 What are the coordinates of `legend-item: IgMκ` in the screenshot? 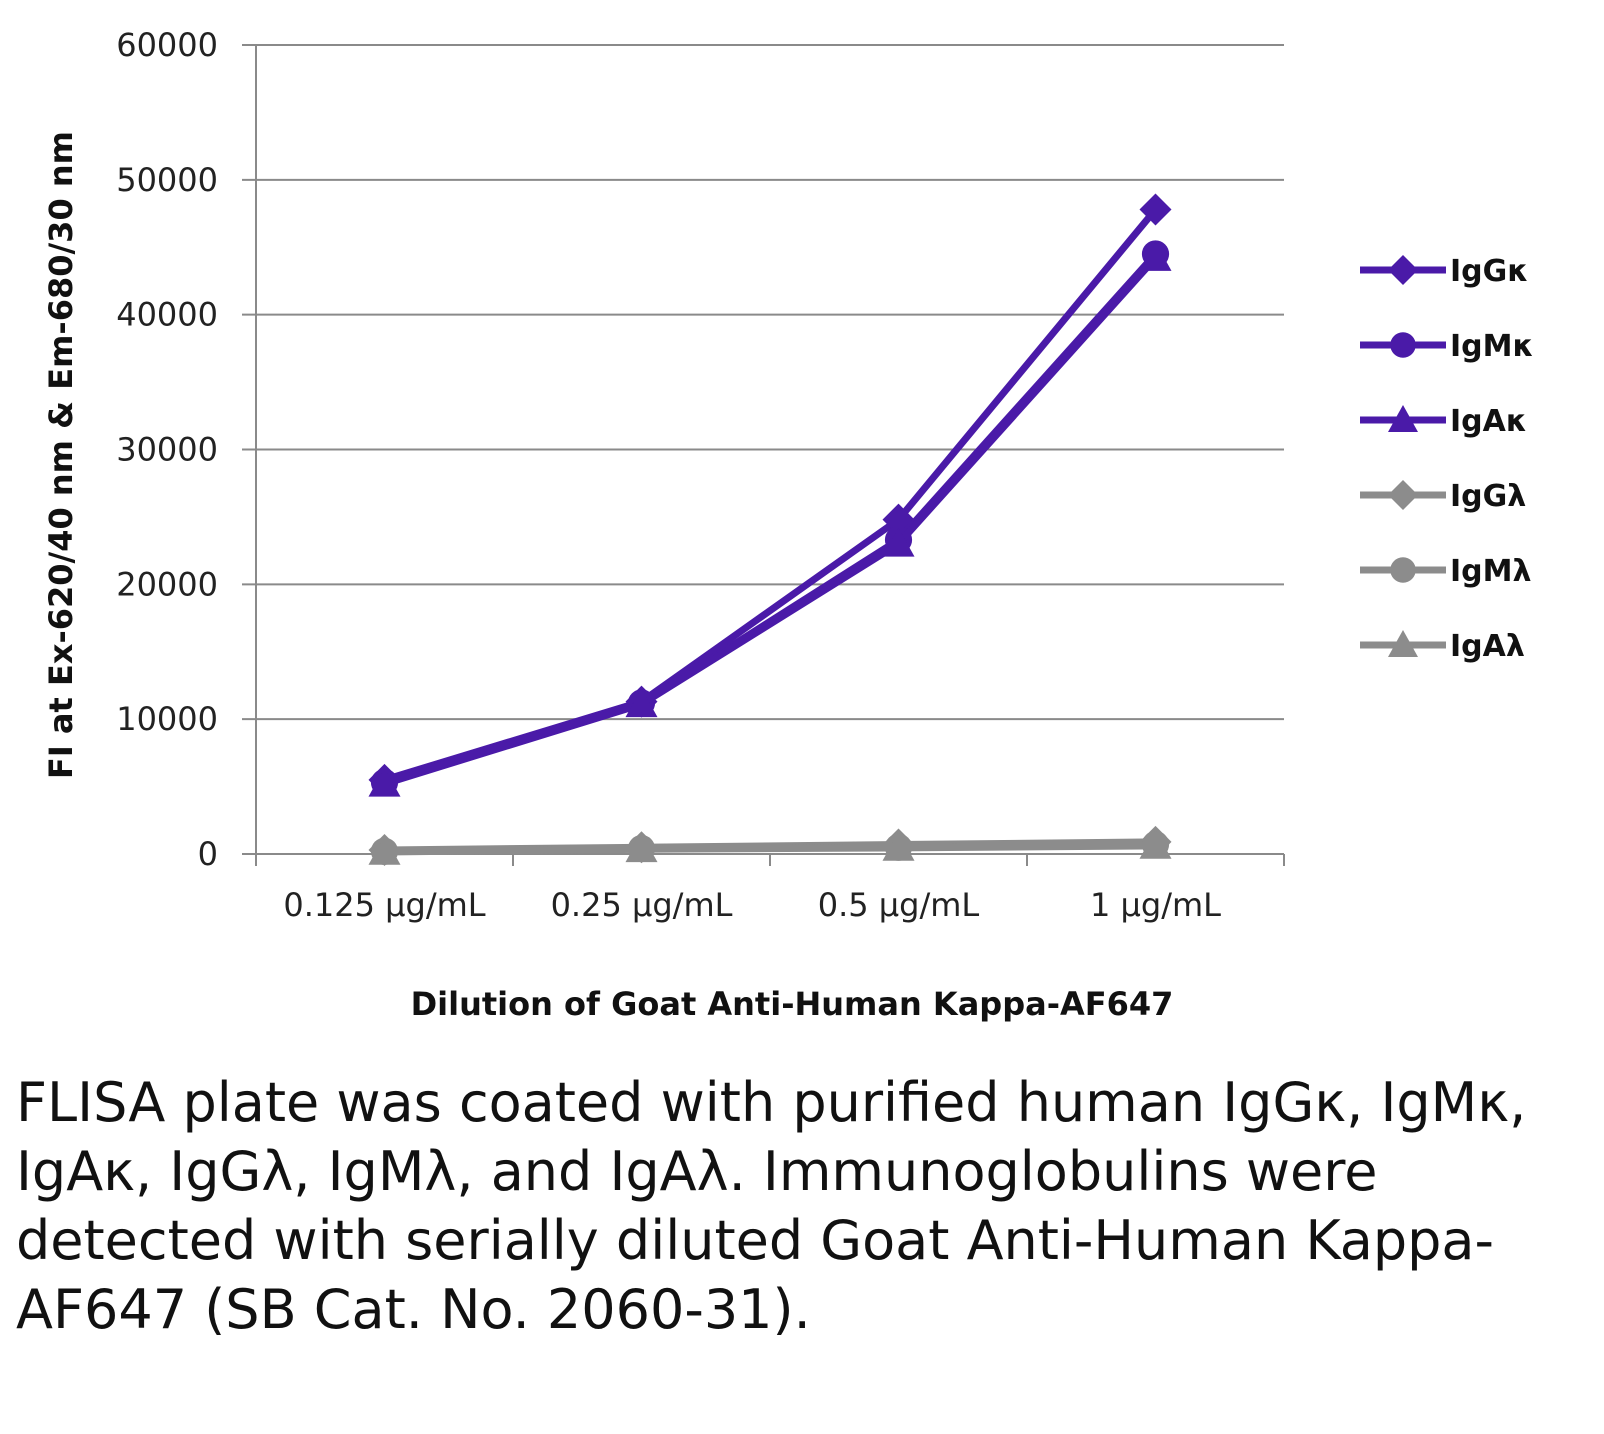 It's located at (1447, 346).